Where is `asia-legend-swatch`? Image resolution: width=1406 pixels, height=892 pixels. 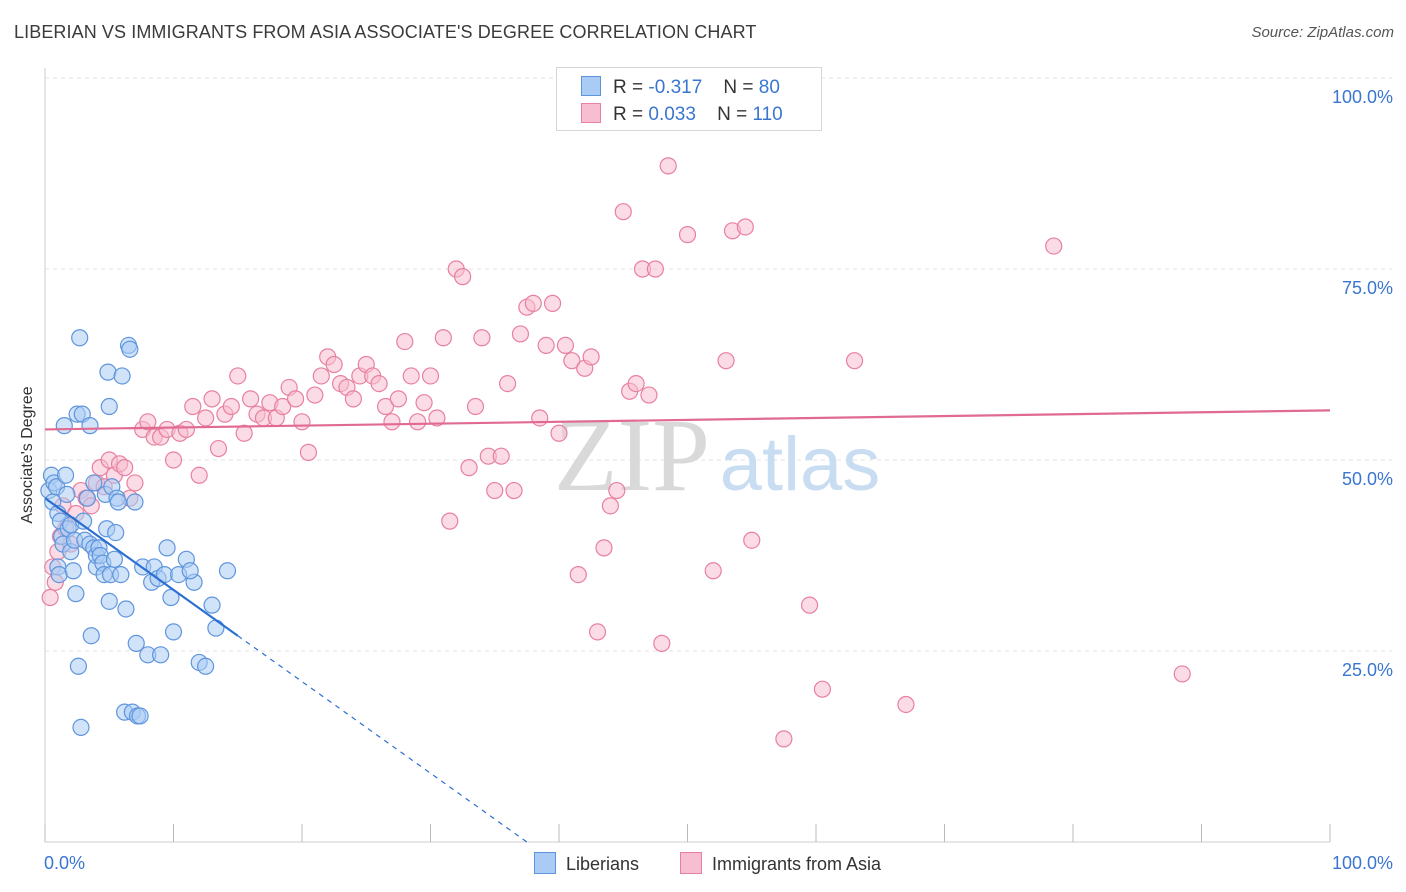 asia-legend-swatch is located at coordinates (691, 863).